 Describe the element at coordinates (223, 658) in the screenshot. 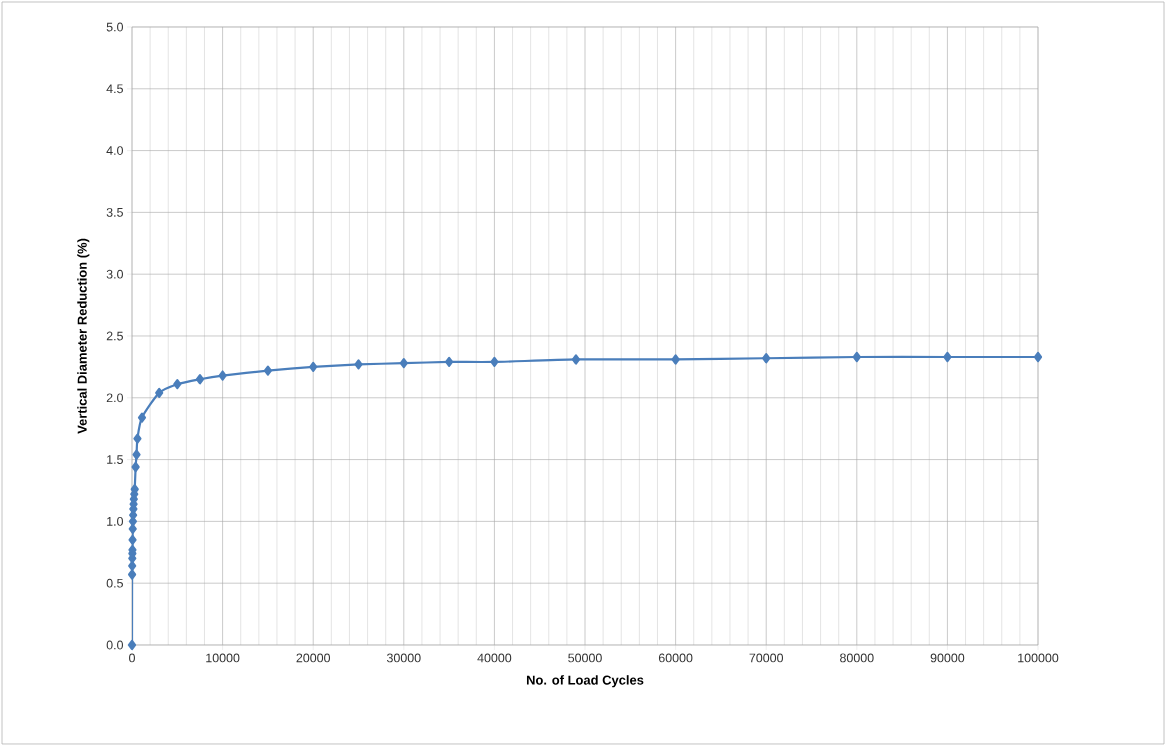

I see `x-tick-label: 10000` at that location.